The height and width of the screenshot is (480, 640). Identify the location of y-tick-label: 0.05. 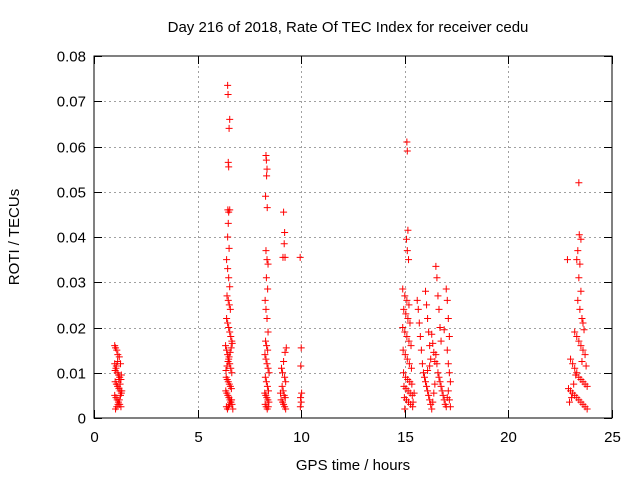
(71, 193).